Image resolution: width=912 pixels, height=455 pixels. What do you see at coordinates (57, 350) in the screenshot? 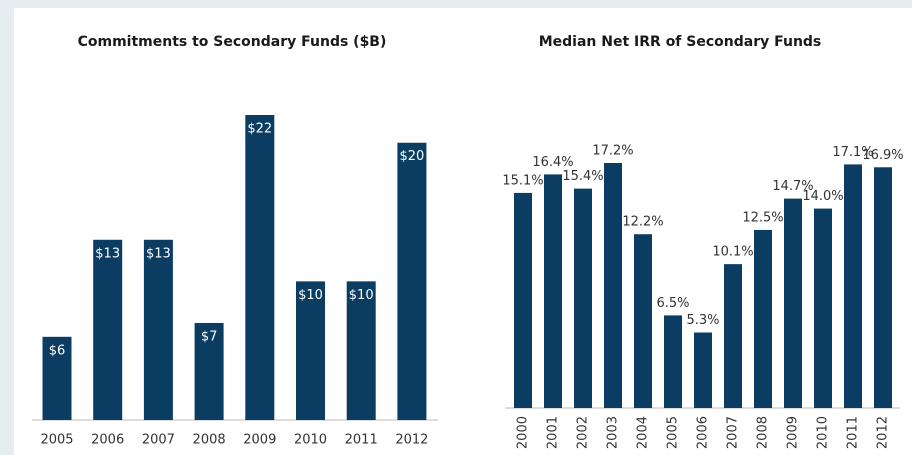
I see `value-label: $6` at bounding box center [57, 350].